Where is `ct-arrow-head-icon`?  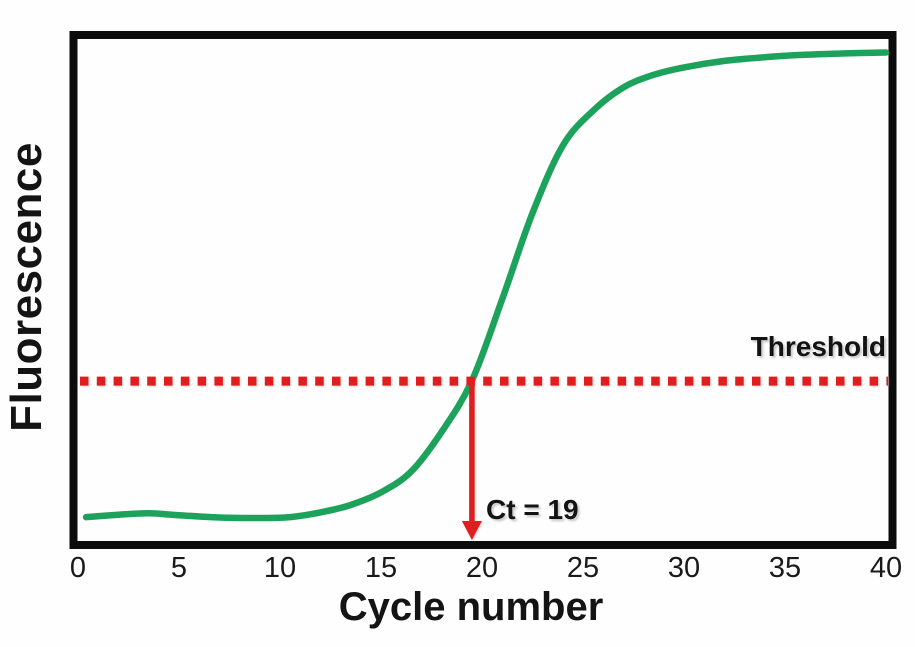
ct-arrow-head-icon is located at coordinates (471, 530).